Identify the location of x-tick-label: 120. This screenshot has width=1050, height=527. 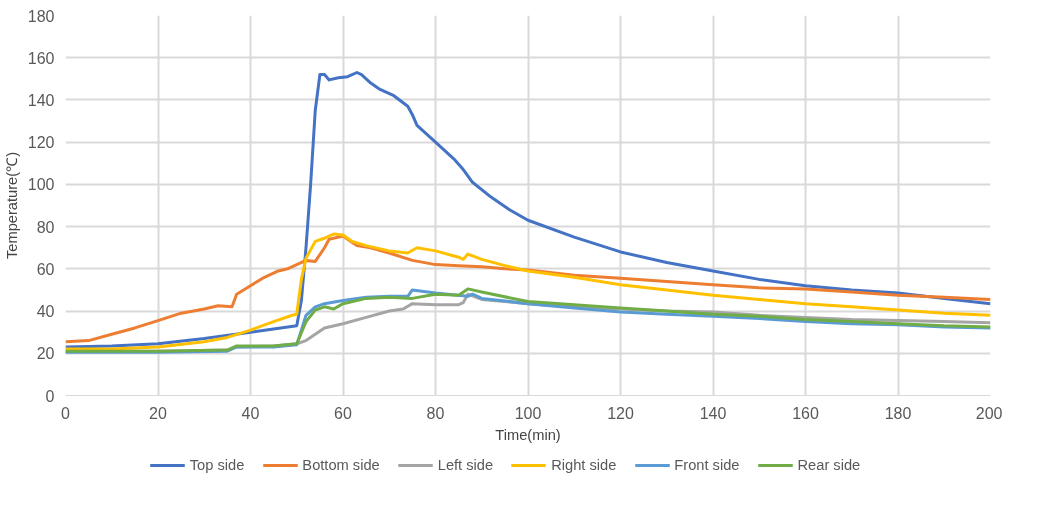
(620, 413).